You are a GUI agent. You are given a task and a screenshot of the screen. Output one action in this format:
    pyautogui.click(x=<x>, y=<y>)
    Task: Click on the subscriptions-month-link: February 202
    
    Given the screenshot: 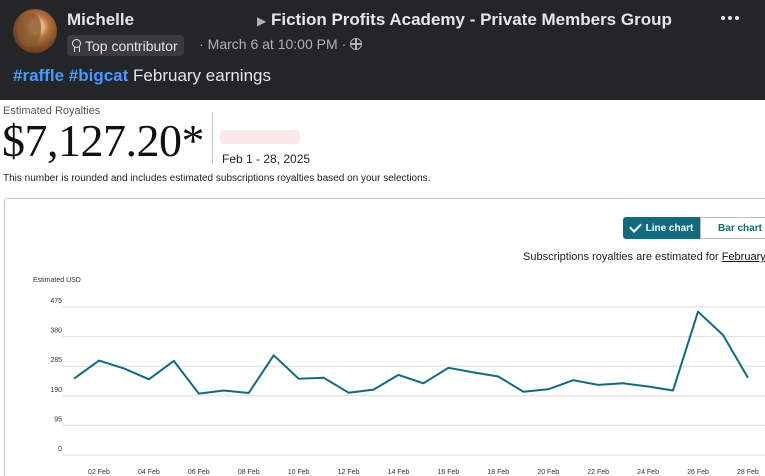 What is the action you would take?
    pyautogui.click(x=743, y=257)
    